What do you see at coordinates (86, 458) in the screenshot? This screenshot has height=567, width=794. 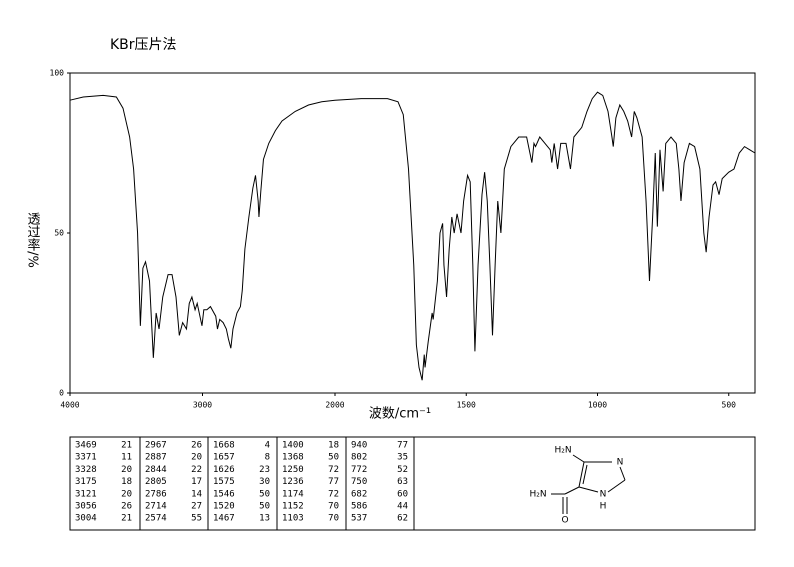 I see `peak-wavenumber: 3371` at bounding box center [86, 458].